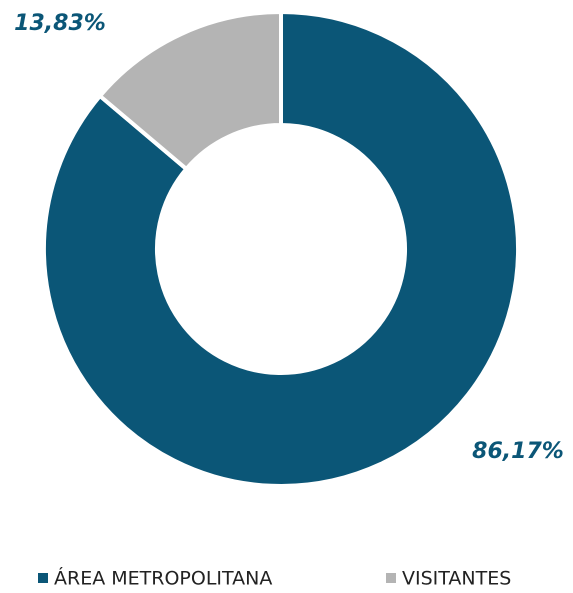  What do you see at coordinates (163, 578) in the screenshot?
I see `legend-label: ÁREA METROPOLITANA` at bounding box center [163, 578].